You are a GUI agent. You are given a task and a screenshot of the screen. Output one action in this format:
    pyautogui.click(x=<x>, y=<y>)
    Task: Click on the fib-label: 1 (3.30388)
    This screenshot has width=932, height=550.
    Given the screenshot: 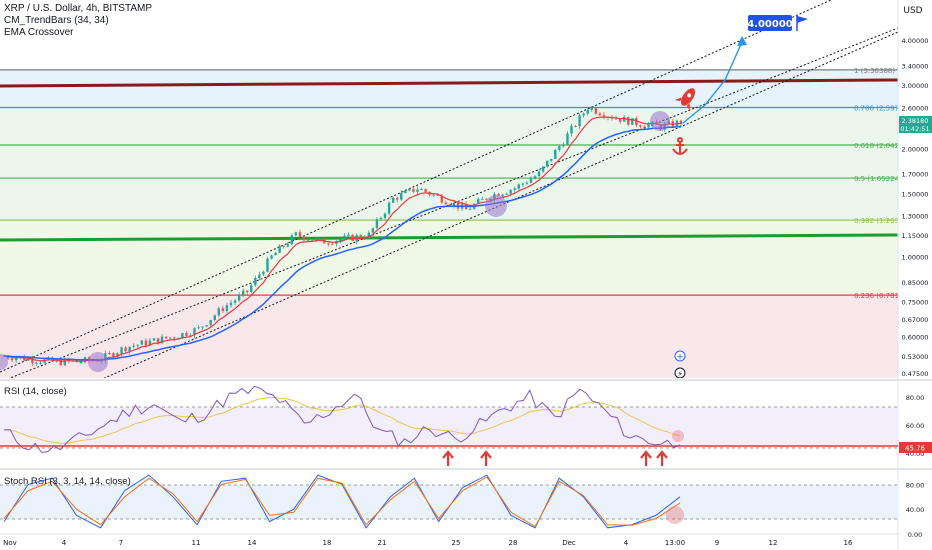 What is the action you would take?
    pyautogui.click(x=874, y=71)
    